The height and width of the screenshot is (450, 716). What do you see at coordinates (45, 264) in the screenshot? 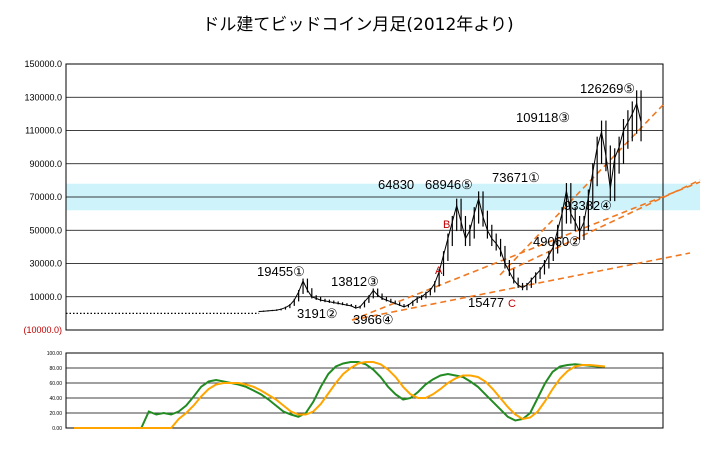
I see `main-y-tick-label: 30000.0` at bounding box center [45, 264].